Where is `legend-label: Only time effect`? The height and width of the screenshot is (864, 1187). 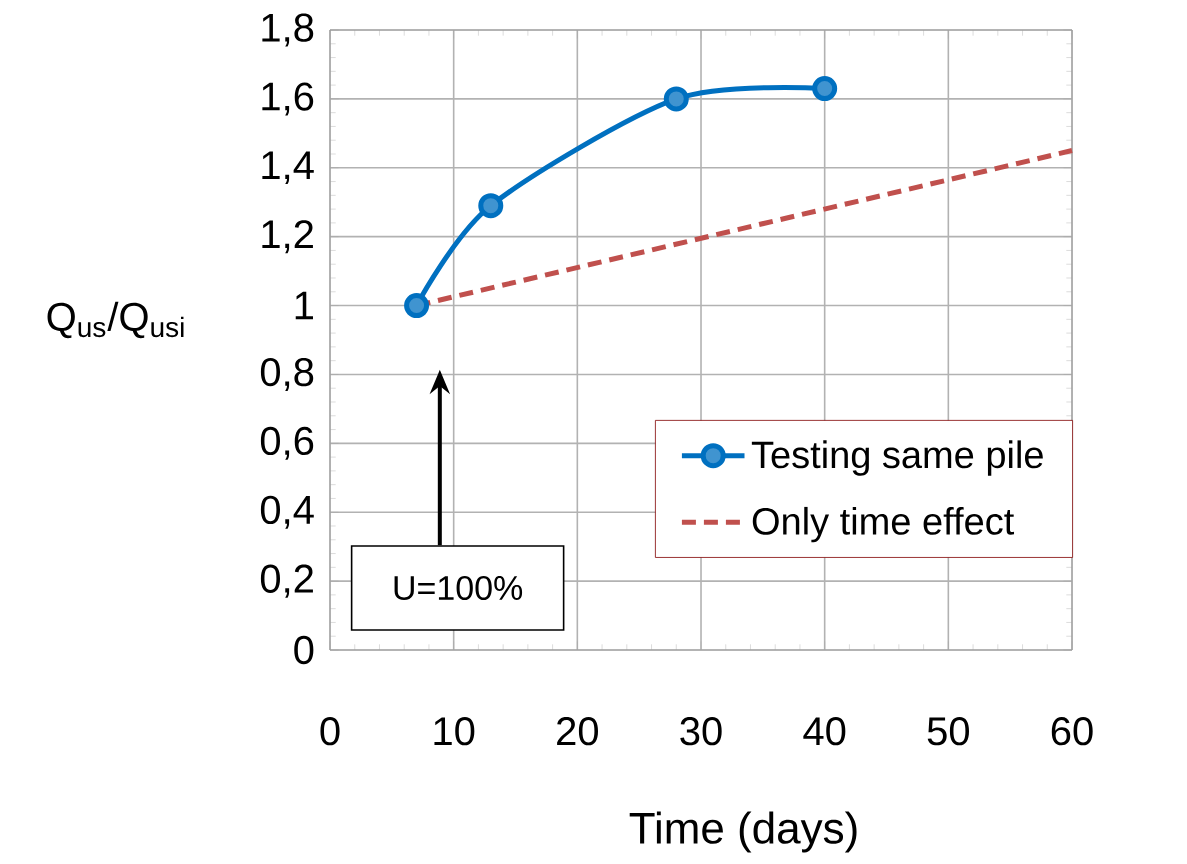 legend-label: Only time effect is located at coordinates (883, 524).